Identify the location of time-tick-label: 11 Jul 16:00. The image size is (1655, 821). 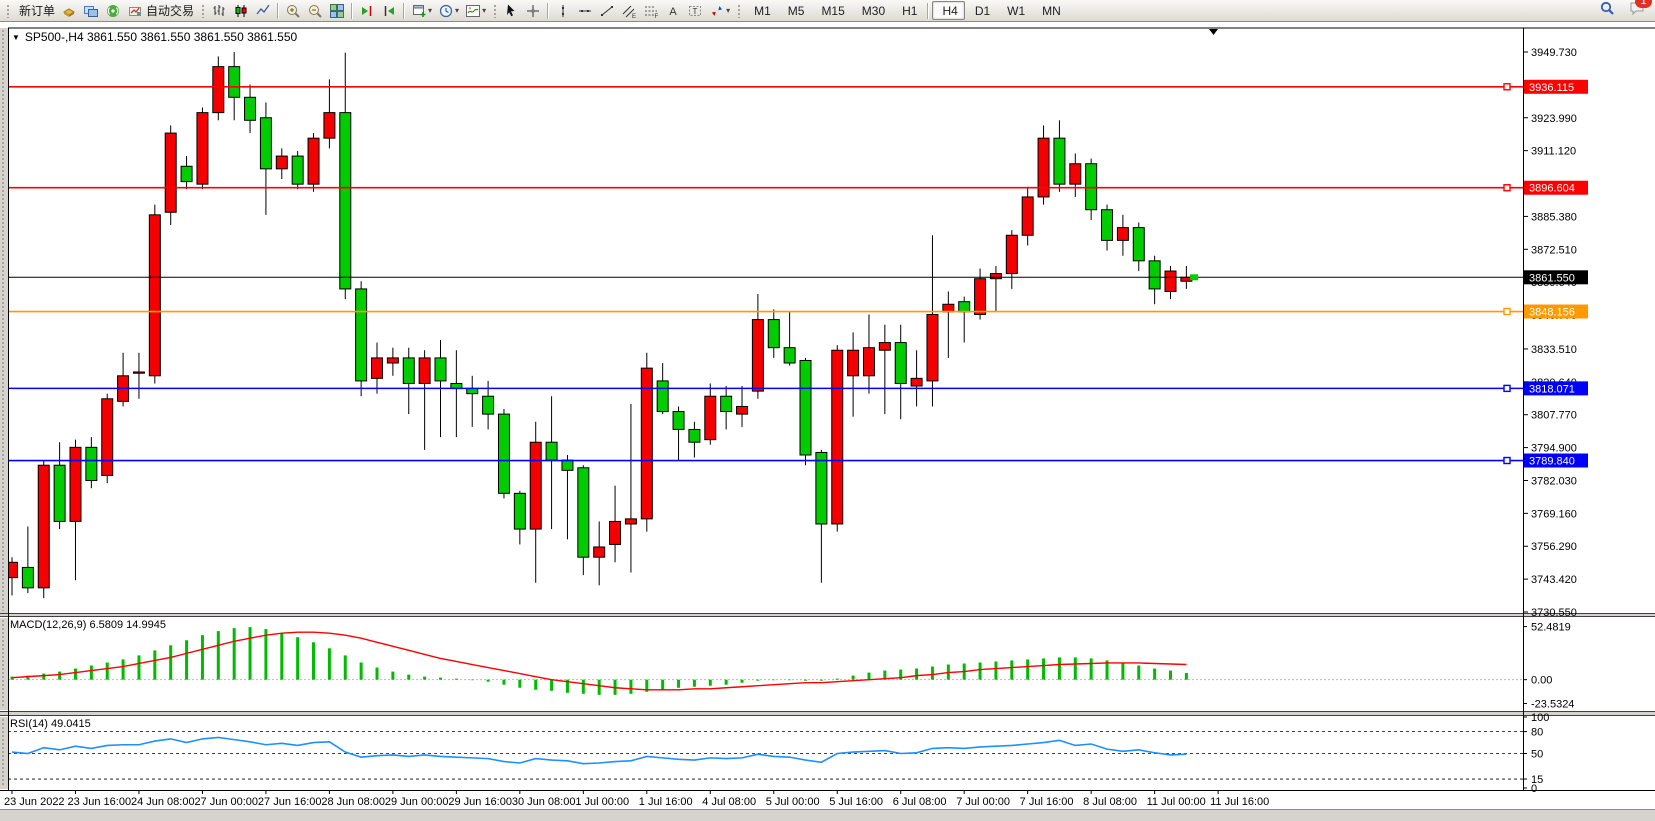
(1239, 802).